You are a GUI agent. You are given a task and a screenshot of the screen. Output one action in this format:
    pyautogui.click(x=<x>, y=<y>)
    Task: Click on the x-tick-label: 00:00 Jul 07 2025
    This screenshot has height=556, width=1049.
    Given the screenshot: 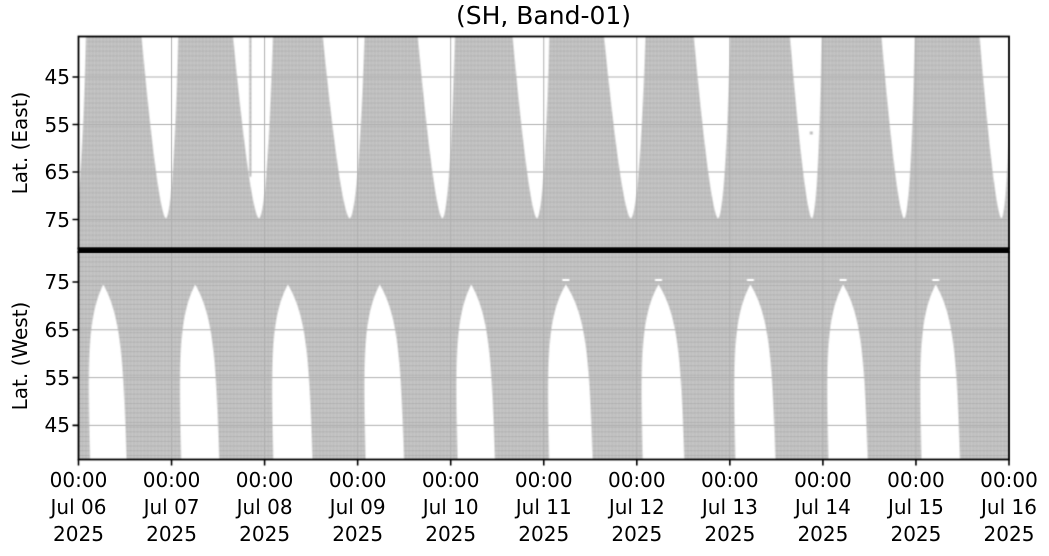 What is the action you would take?
    pyautogui.click(x=171, y=507)
    